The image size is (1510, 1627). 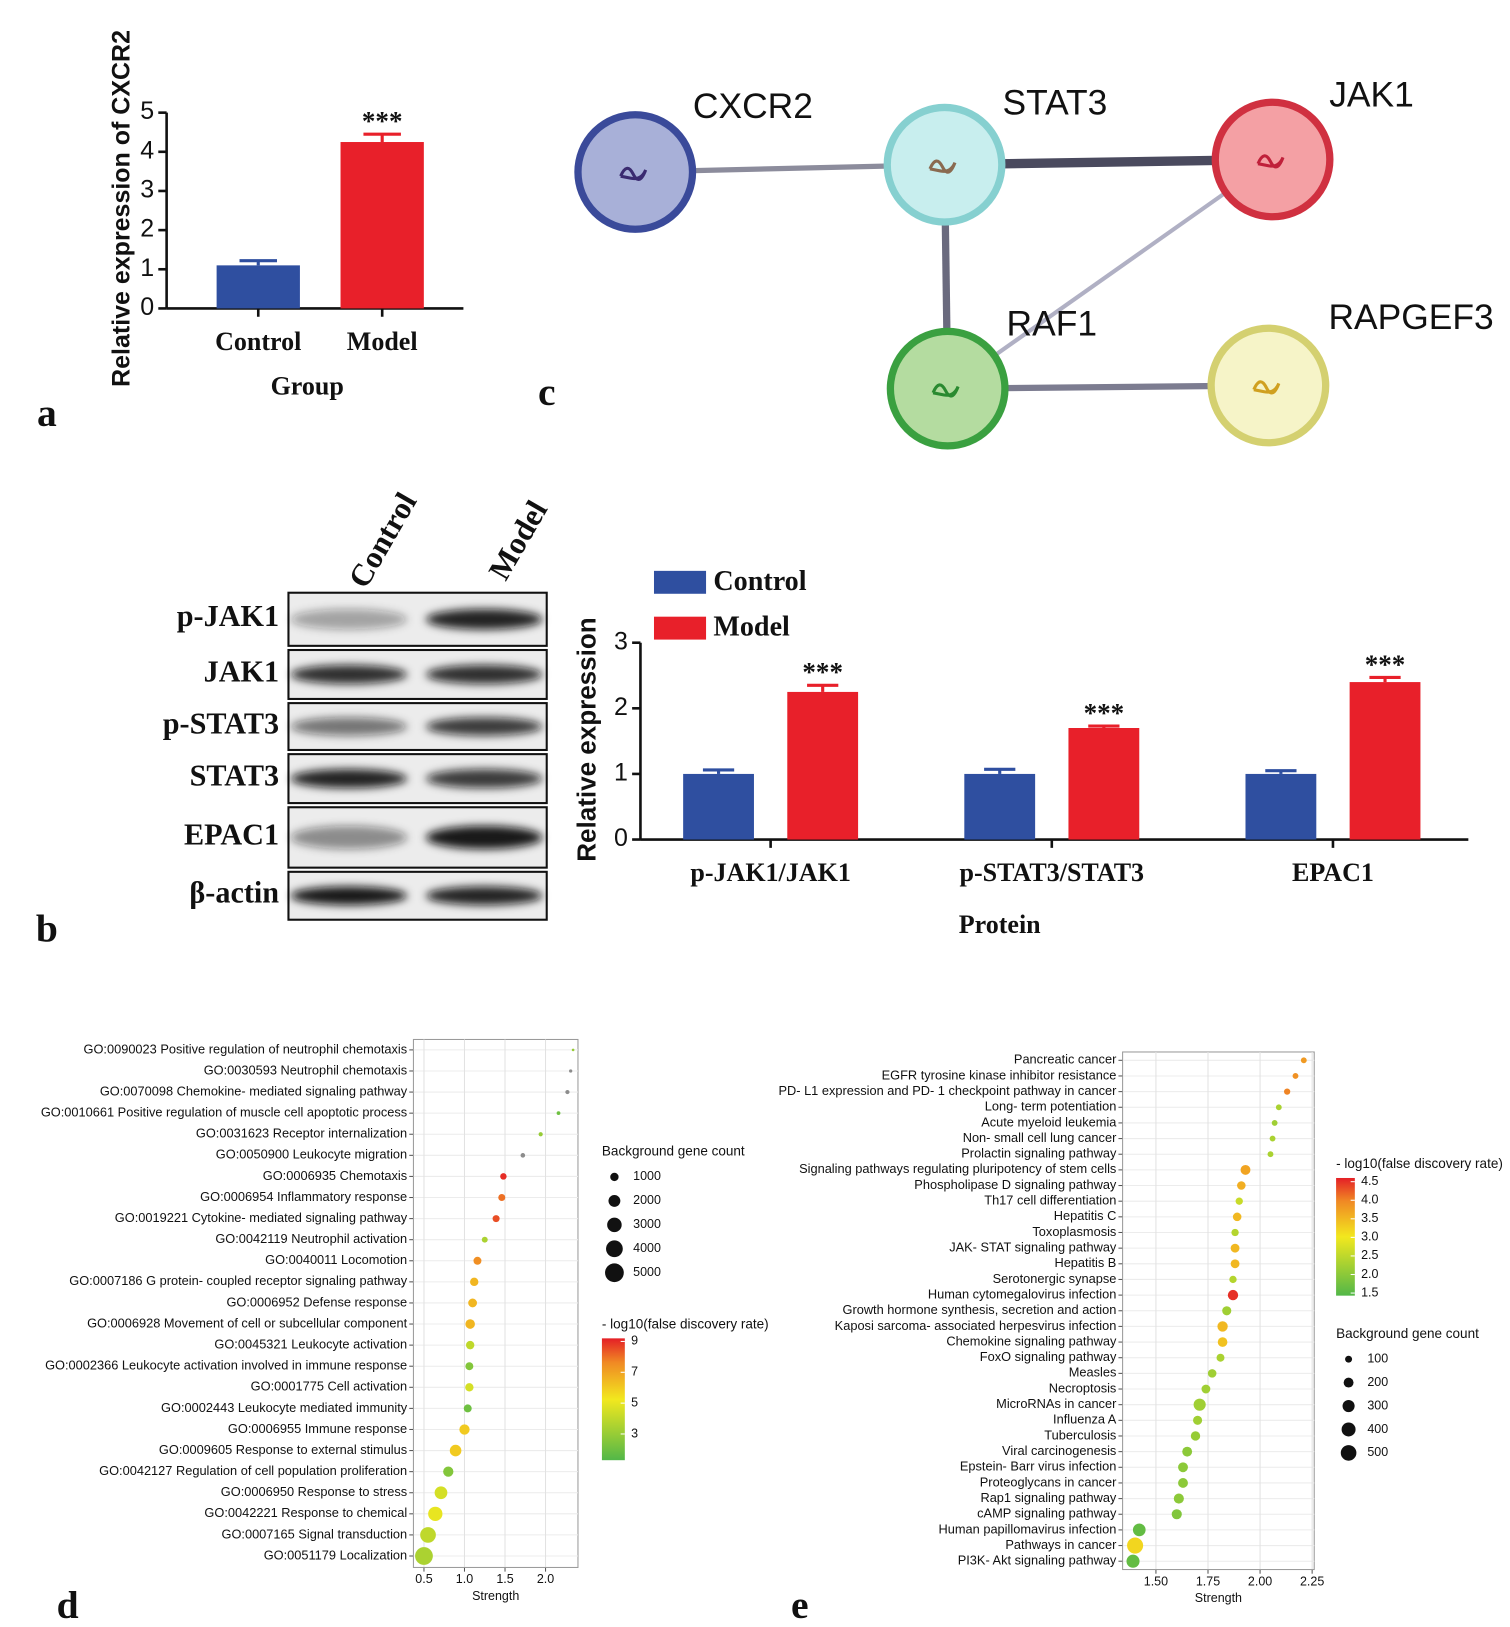 What do you see at coordinates (1410, 317) in the screenshot?
I see `node-label: RAPGEF3` at bounding box center [1410, 317].